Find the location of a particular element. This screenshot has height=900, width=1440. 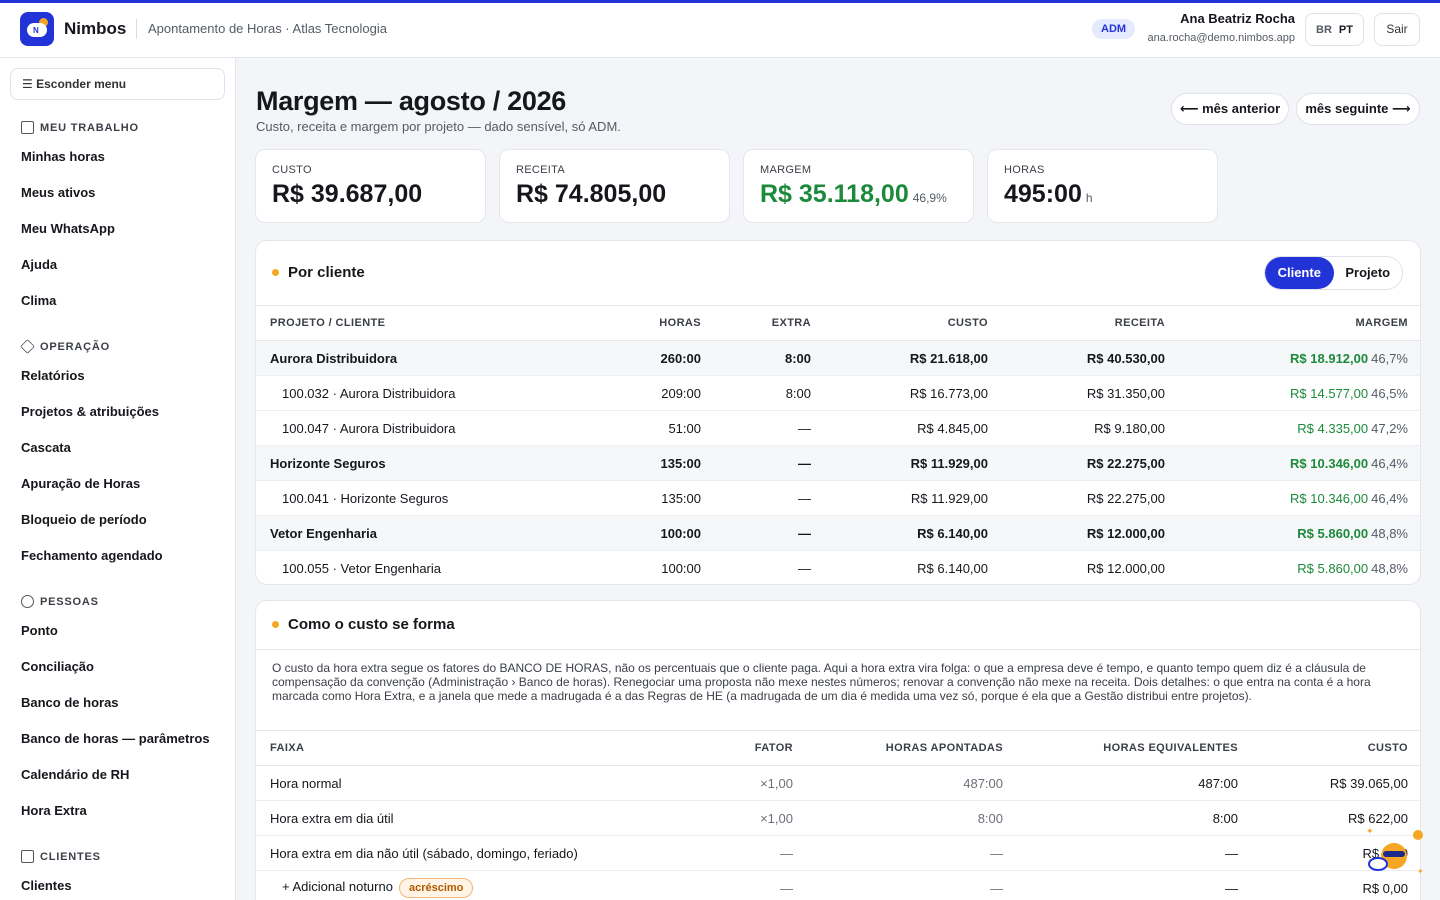

sidebar-item-hora-extra: Hora Extra is located at coordinates (54, 810).